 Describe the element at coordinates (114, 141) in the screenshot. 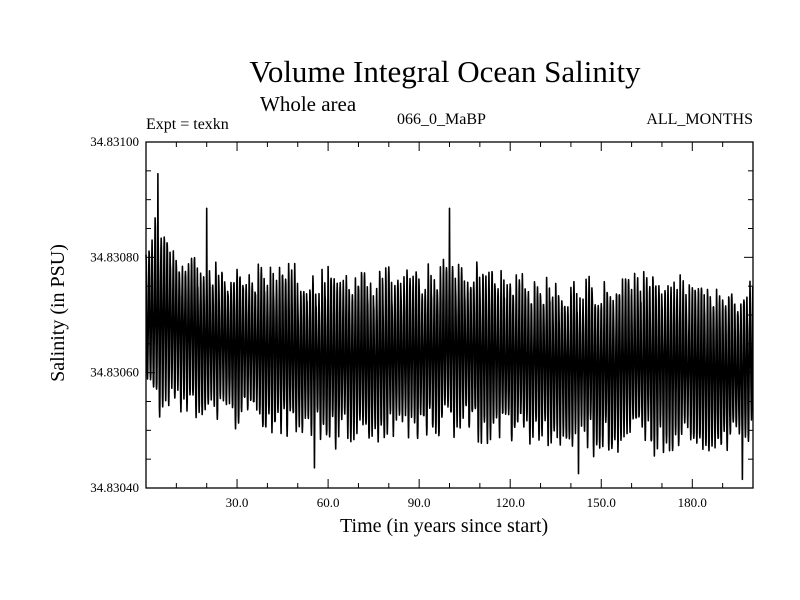

I see `y-tick-label: 34.83100` at that location.